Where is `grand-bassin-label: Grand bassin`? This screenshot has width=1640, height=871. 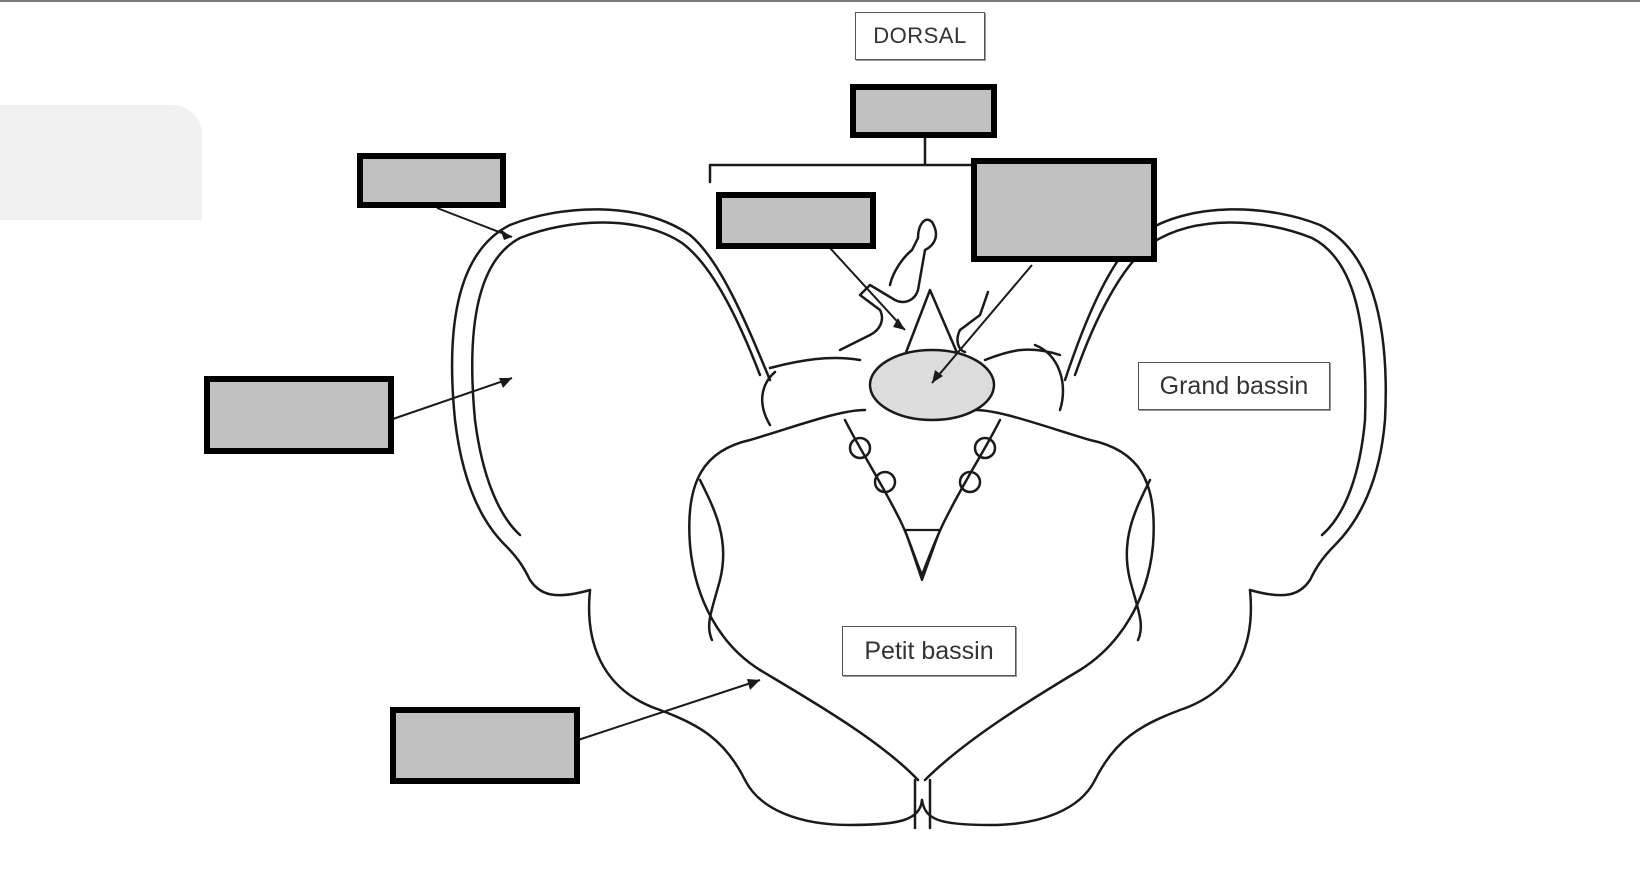
grand-bassin-label: Grand bassin is located at coordinates (1234, 386).